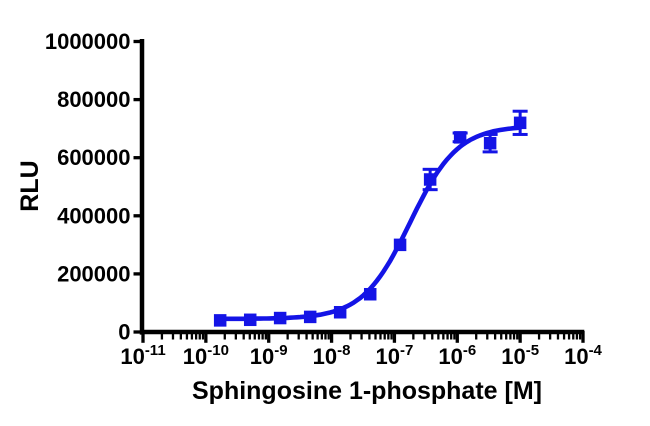 The width and height of the screenshot is (650, 426). I want to click on x-tick-label: 10⁻¹¹, so click(142, 355).